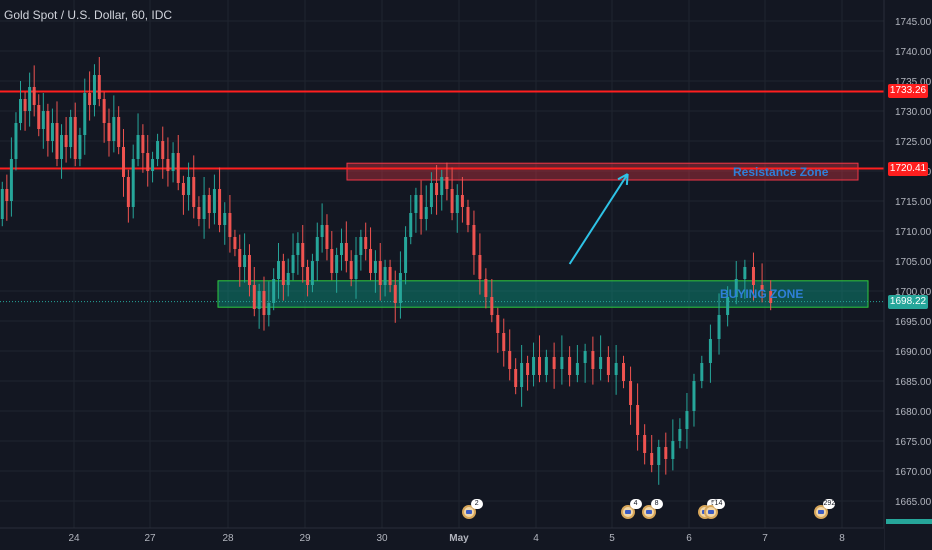 This screenshot has width=932, height=550. Describe the element at coordinates (908, 168) in the screenshot. I see `price-tag-lower: 1720.41` at that location.